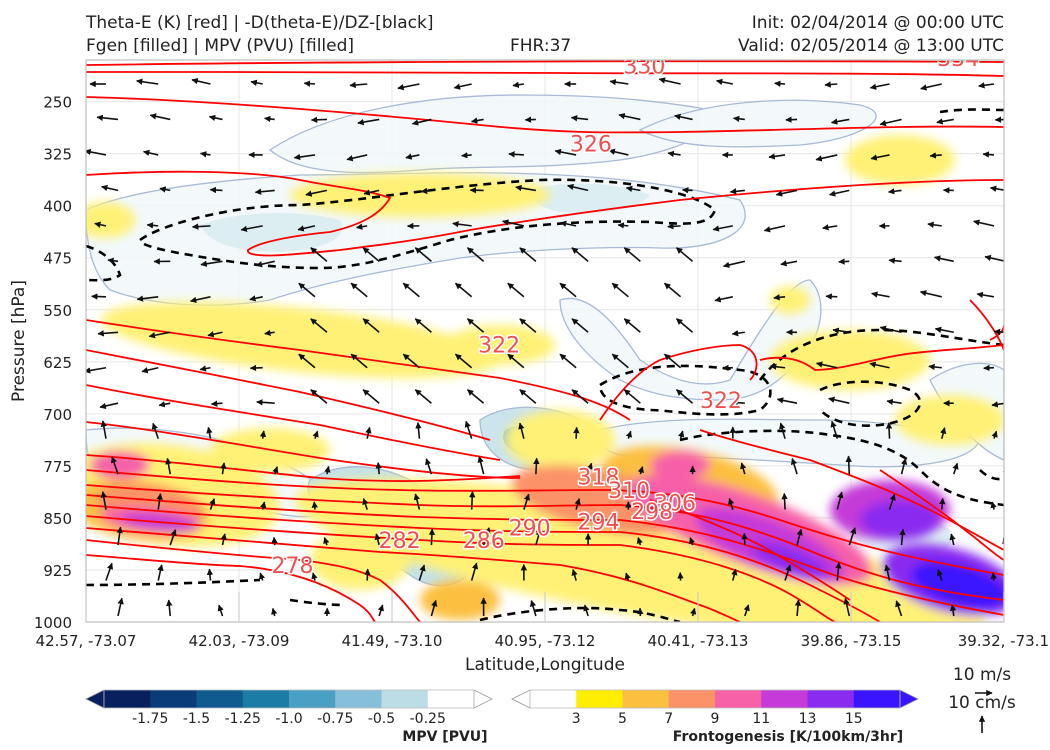 The image size is (1050, 750). I want to click on x-axis-label: Latitude,Longitude, so click(545, 665).